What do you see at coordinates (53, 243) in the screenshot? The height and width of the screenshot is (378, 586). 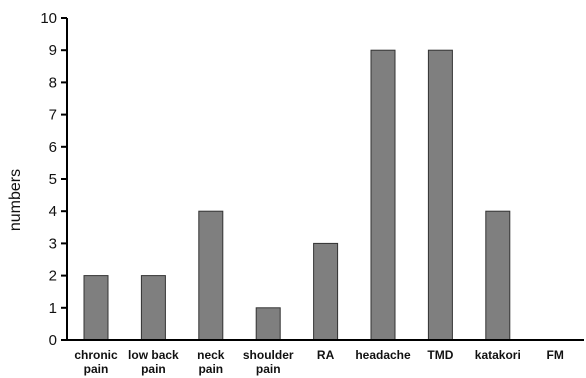 I see `y-tick-label: 3` at bounding box center [53, 243].